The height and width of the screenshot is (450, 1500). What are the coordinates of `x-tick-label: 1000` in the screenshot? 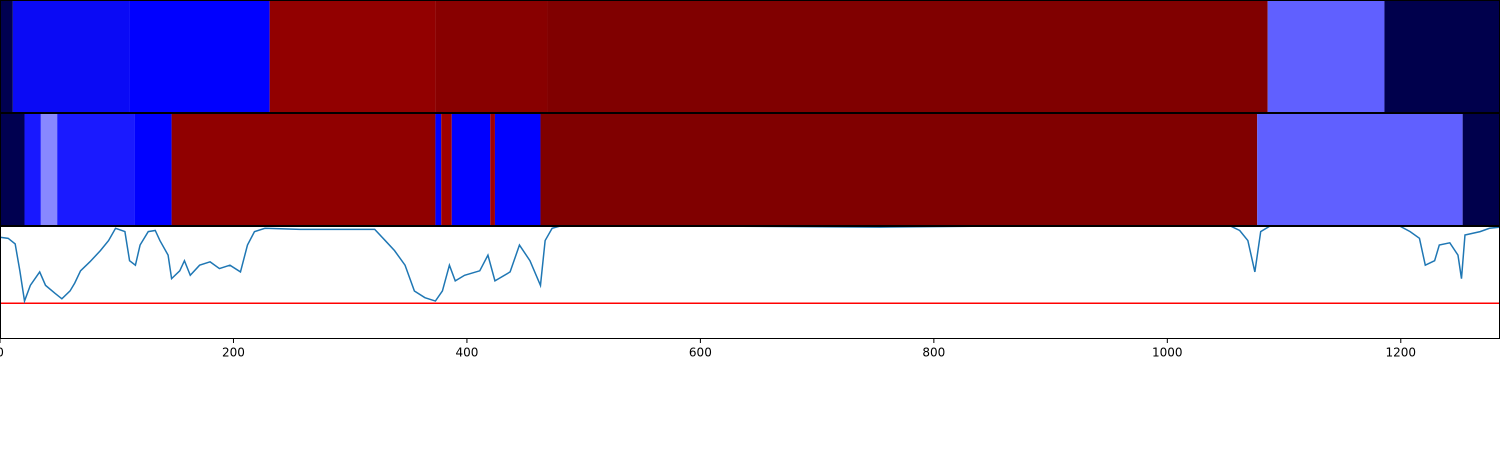 It's located at (1167, 353).